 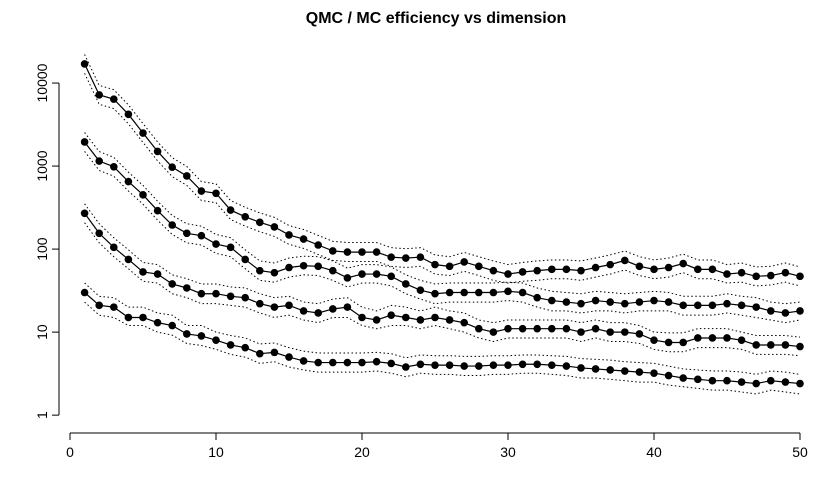 I want to click on x-tick-label: 20, so click(x=362, y=452).